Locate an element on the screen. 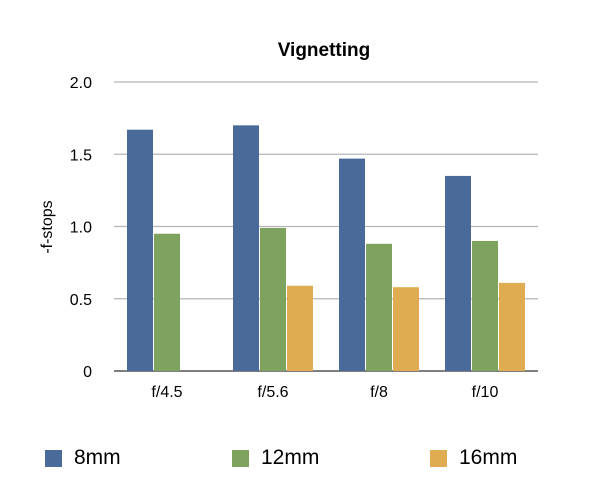 The height and width of the screenshot is (497, 600). legend: 8mm 12mm 16mm is located at coordinates (300, 460).